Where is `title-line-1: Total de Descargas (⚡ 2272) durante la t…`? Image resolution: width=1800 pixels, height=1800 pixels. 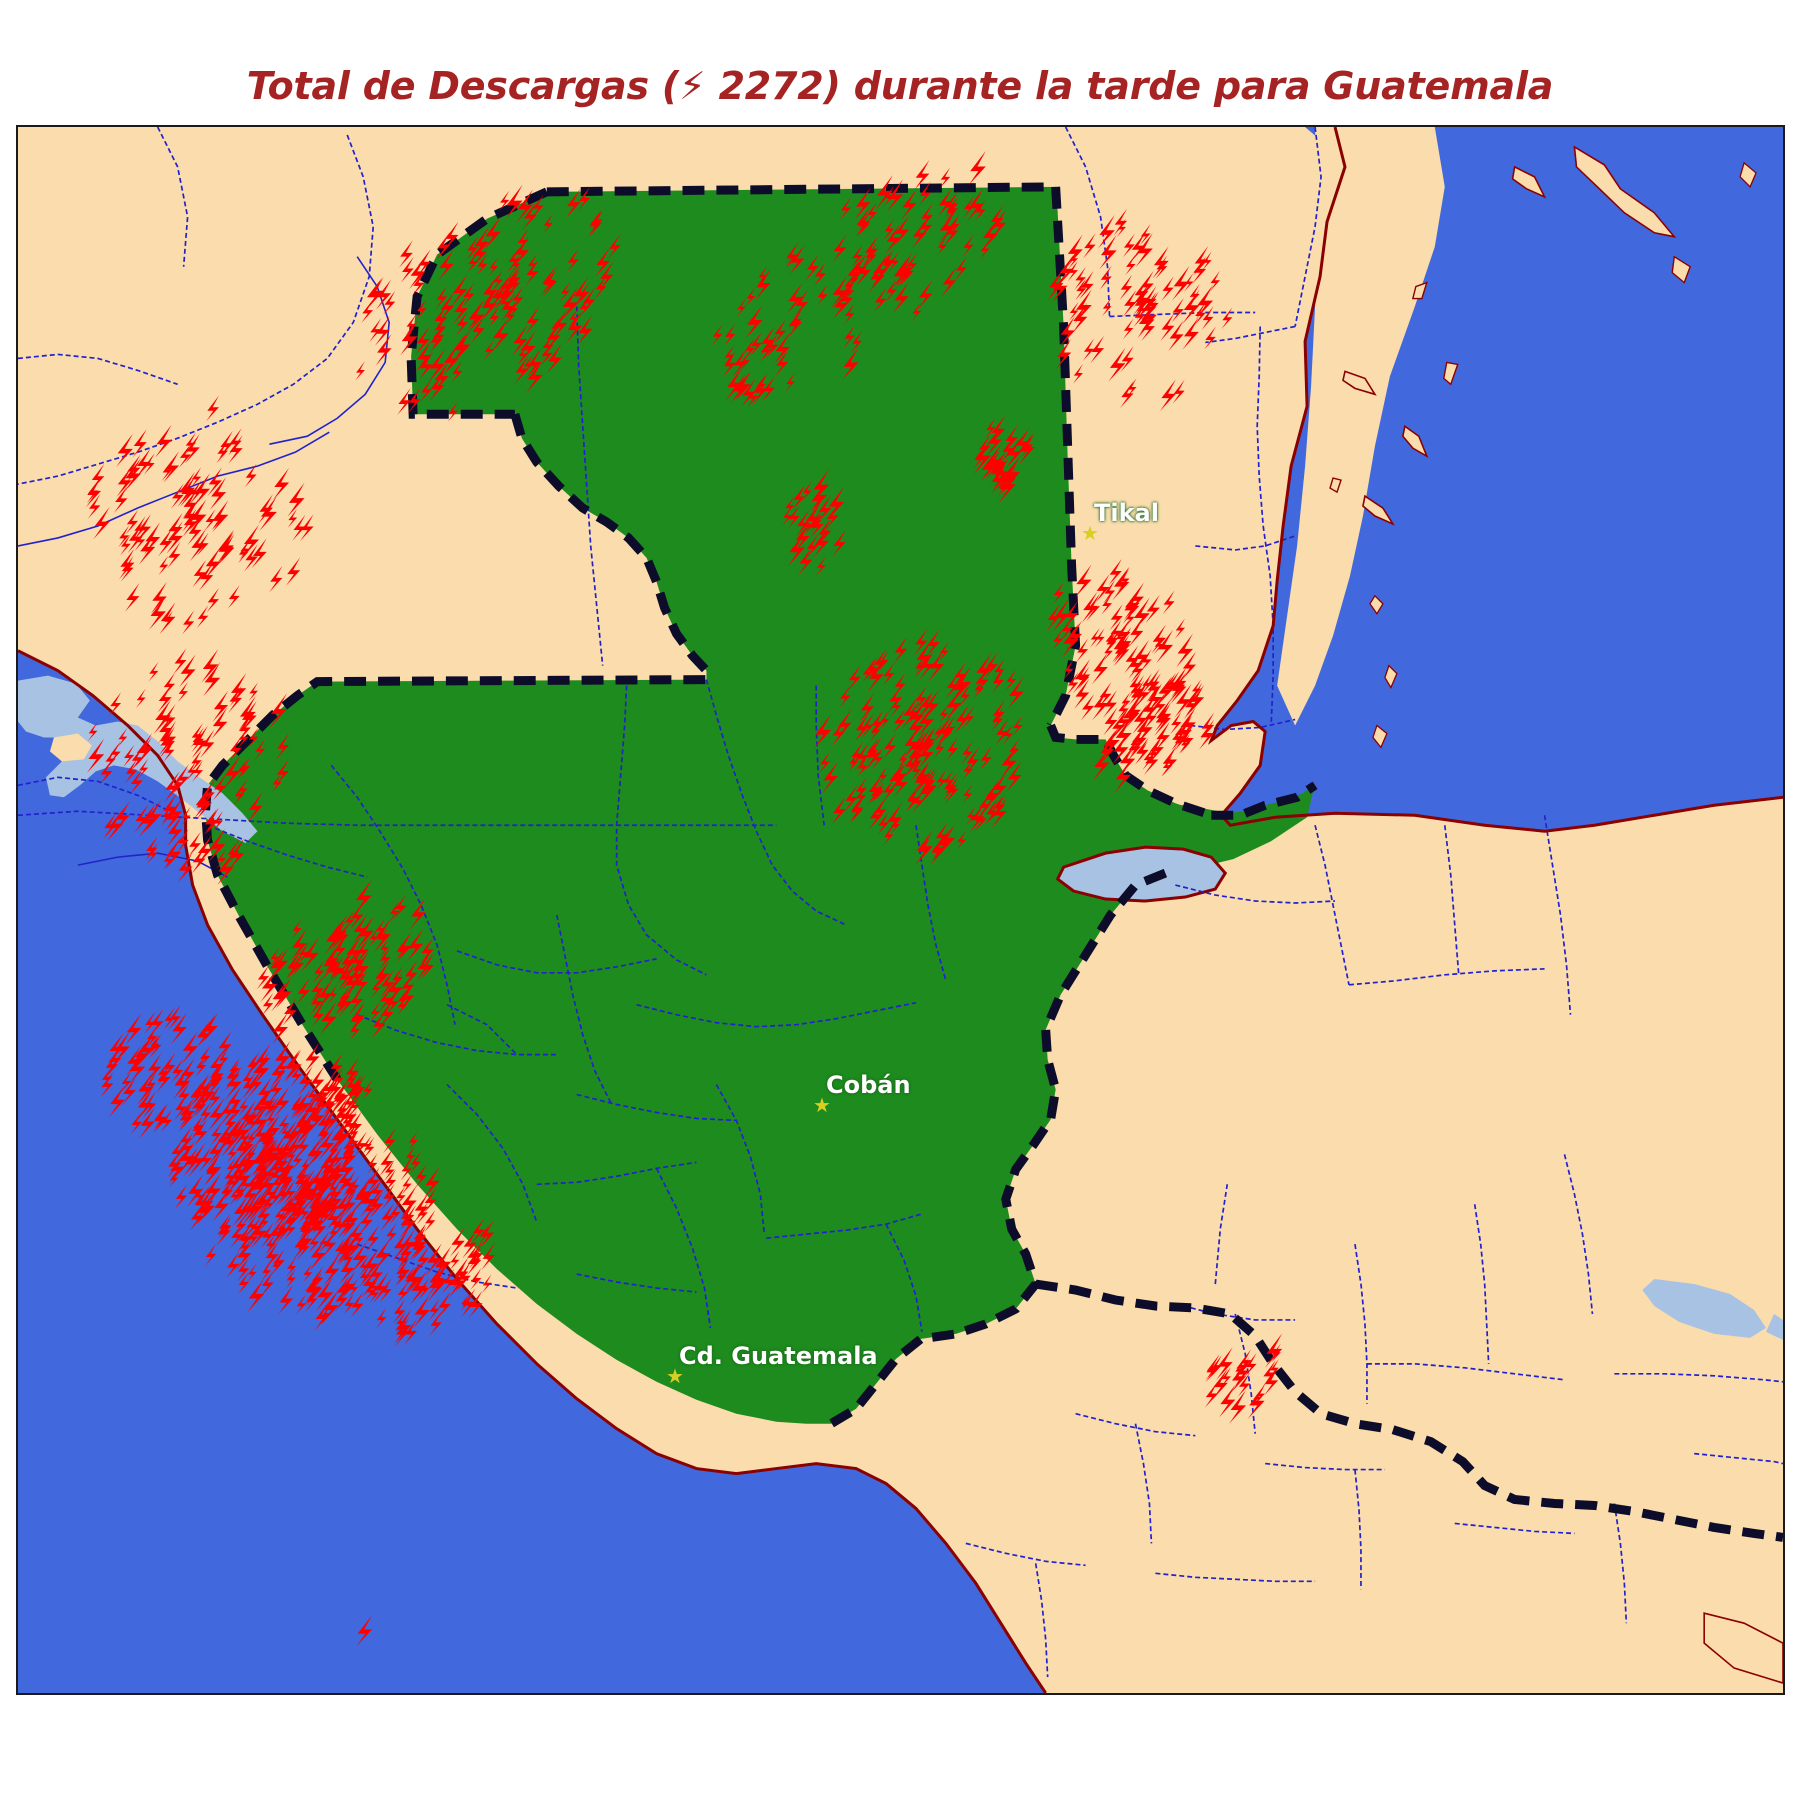
title-line-1: Total de Descargas (⚡ 2272) durante la t… is located at coordinates (900, 86).